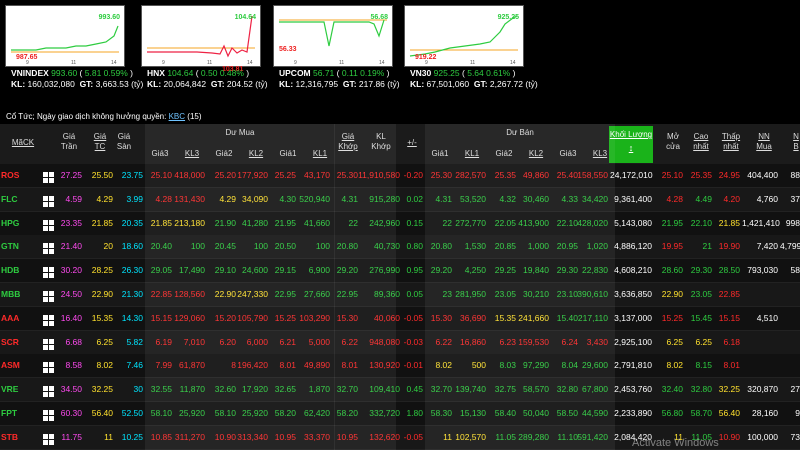  Describe the element at coordinates (795, 389) in the screenshot. I see `cell-col-23: 27` at that location.